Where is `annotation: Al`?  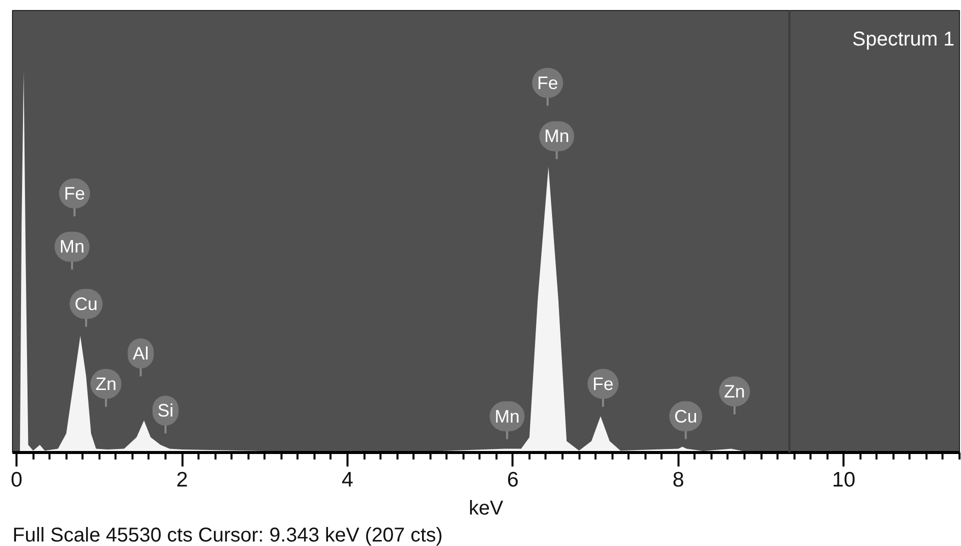 annotation: Al is located at coordinates (140, 353).